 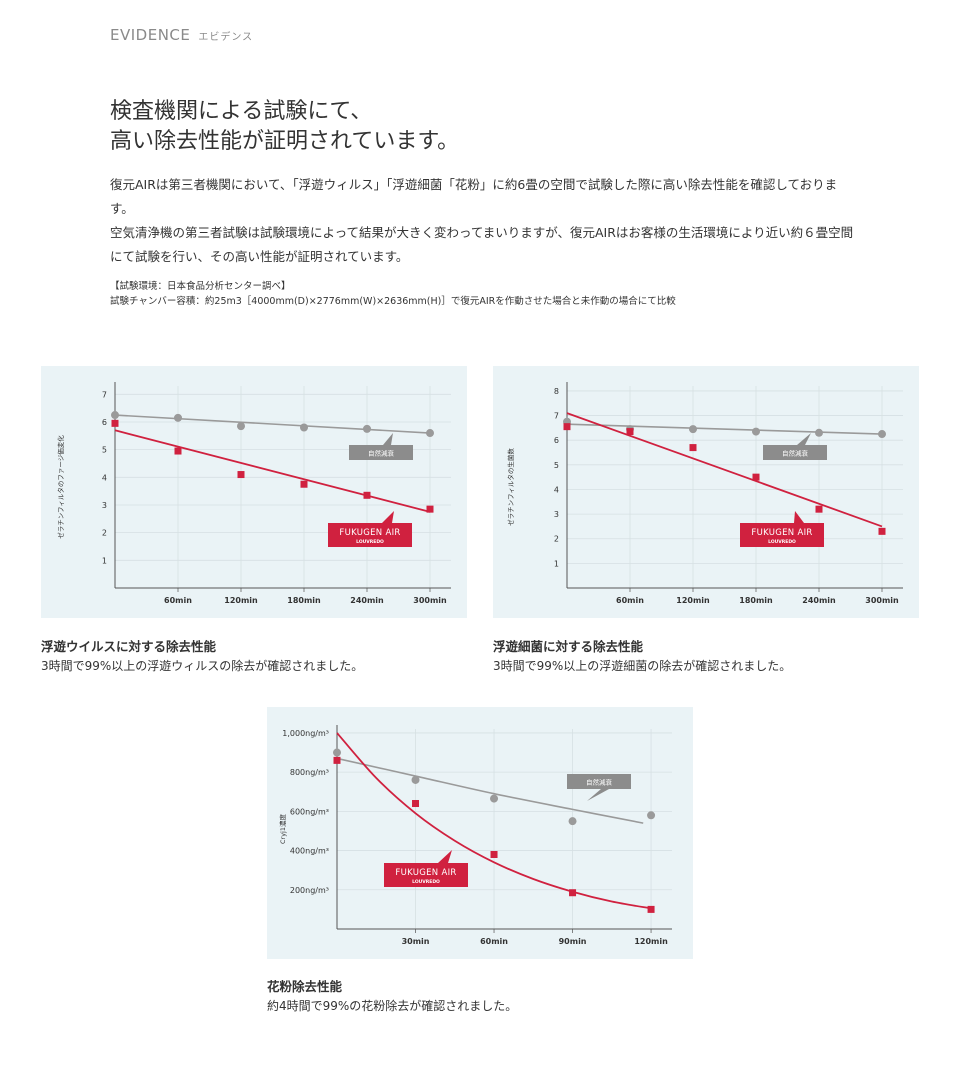 What do you see at coordinates (309, 811) in the screenshot?
I see `y-tick-label: 600ng/m³` at bounding box center [309, 811].